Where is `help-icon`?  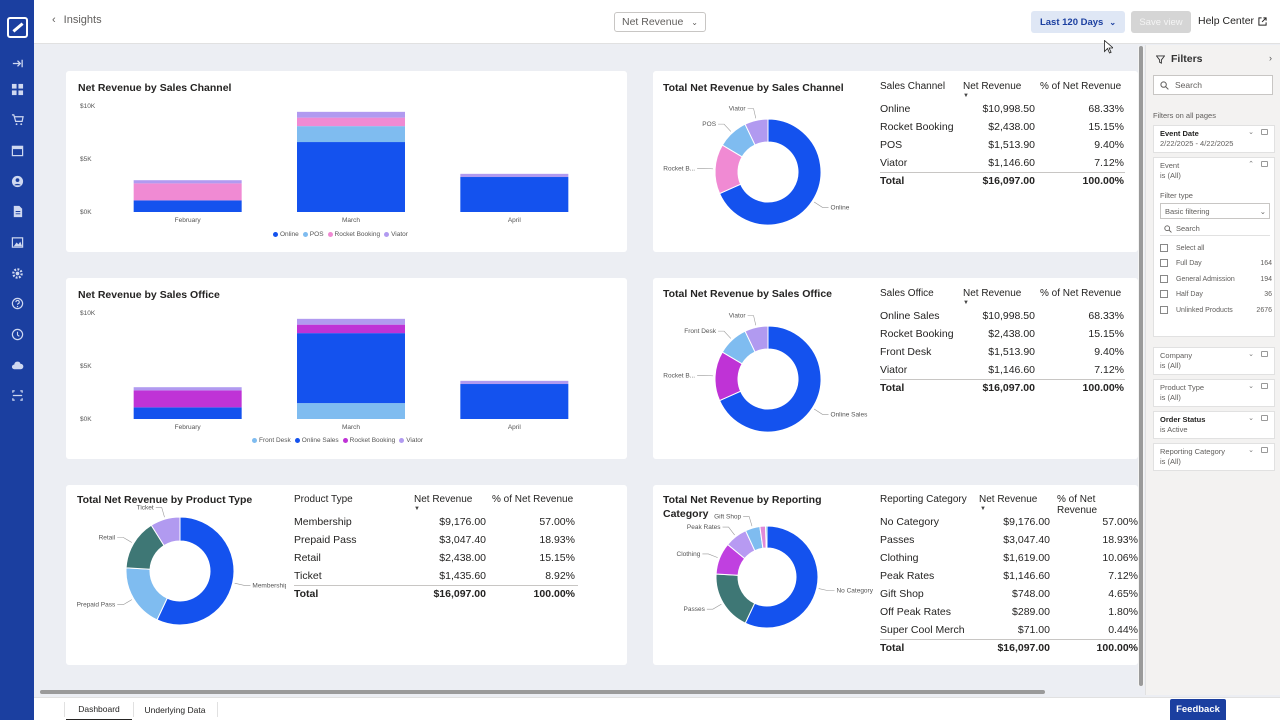 help-icon is located at coordinates (17, 303).